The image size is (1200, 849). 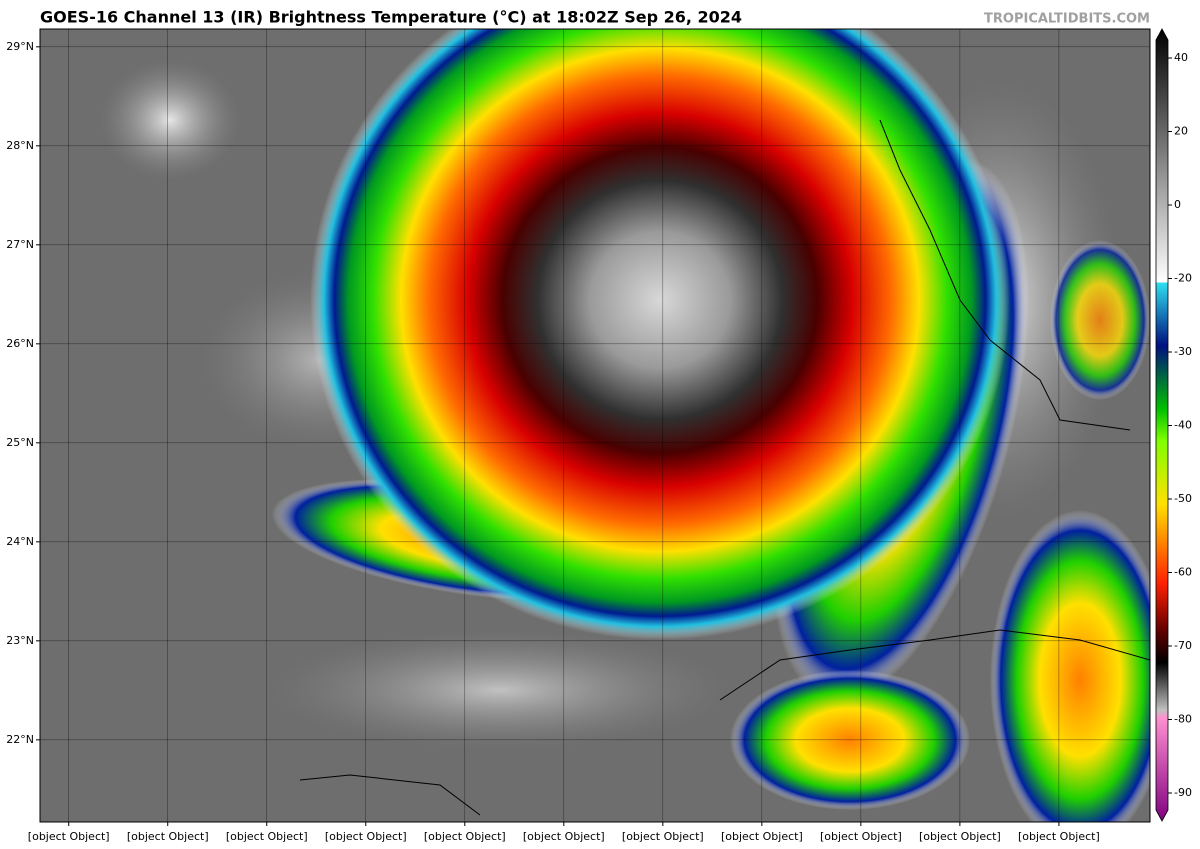 I want to click on colorbar-label: -60, so click(x=1183, y=572).